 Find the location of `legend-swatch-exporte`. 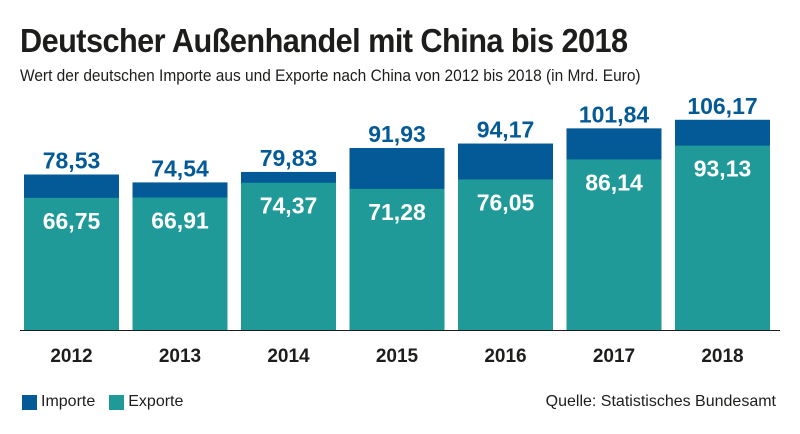

legend-swatch-exporte is located at coordinates (117, 402).